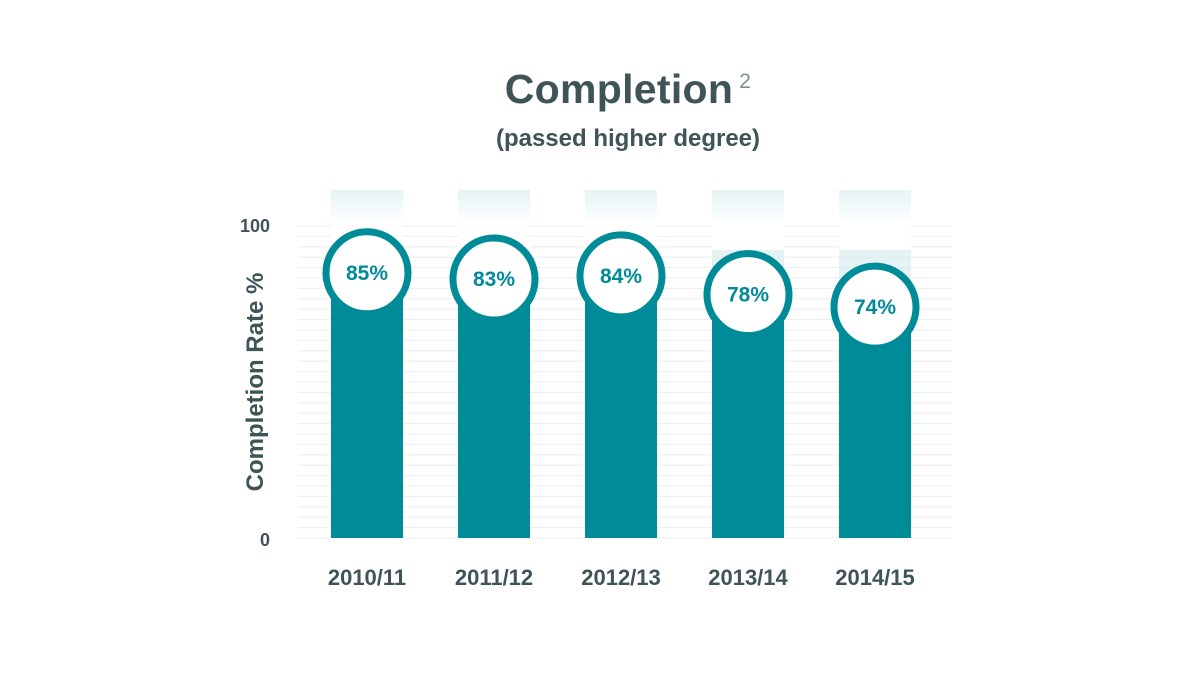  I want to click on x-tick-label: 2010/11, so click(367, 577).